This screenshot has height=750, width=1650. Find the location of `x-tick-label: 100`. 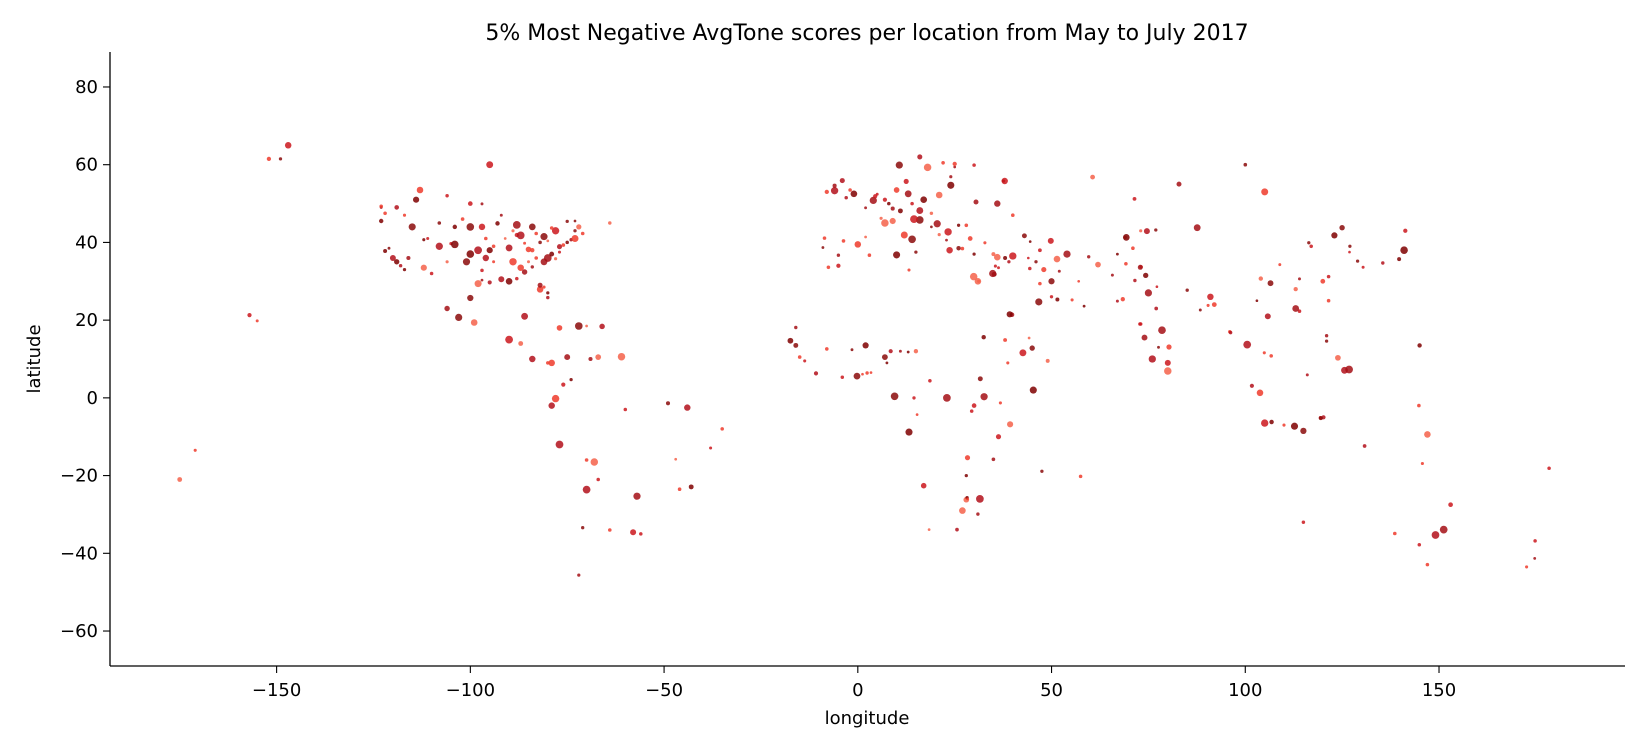

x-tick-label: 100 is located at coordinates (1245, 690).